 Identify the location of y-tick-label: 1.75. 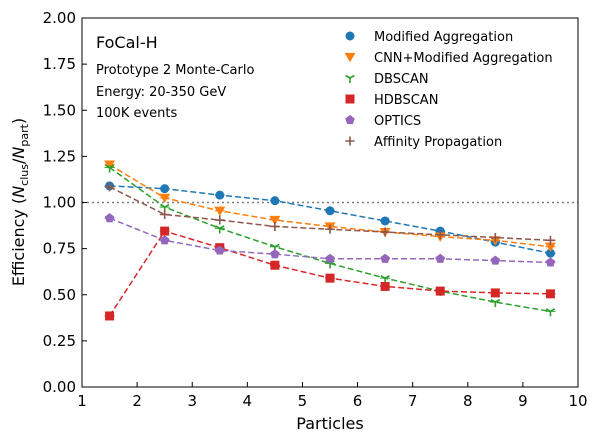
(59, 64).